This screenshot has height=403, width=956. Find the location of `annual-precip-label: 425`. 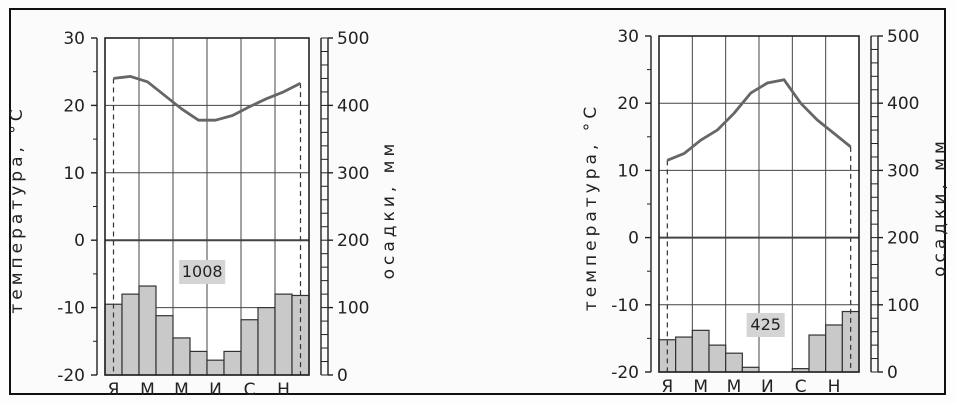

annual-precip-label: 425 is located at coordinates (765, 324).